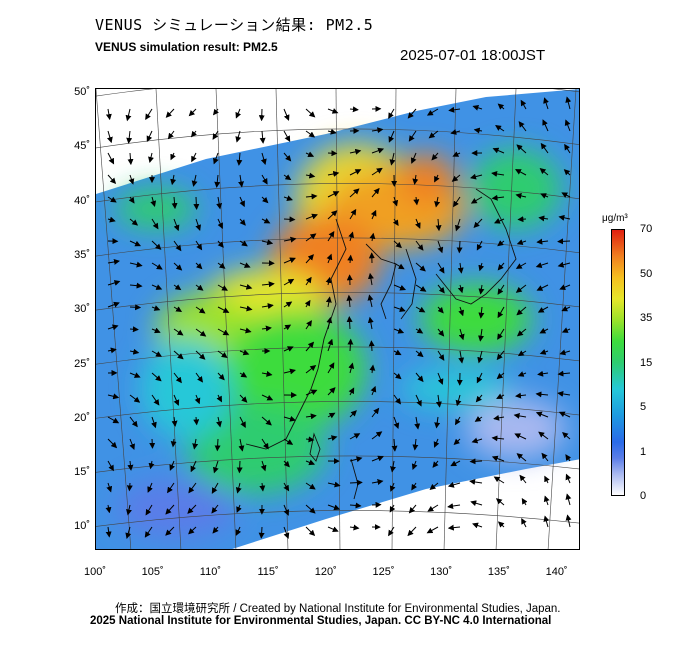 The width and height of the screenshot is (700, 649). Describe the element at coordinates (383, 572) in the screenshot. I see `longitude-tick-label: 125˚` at that location.